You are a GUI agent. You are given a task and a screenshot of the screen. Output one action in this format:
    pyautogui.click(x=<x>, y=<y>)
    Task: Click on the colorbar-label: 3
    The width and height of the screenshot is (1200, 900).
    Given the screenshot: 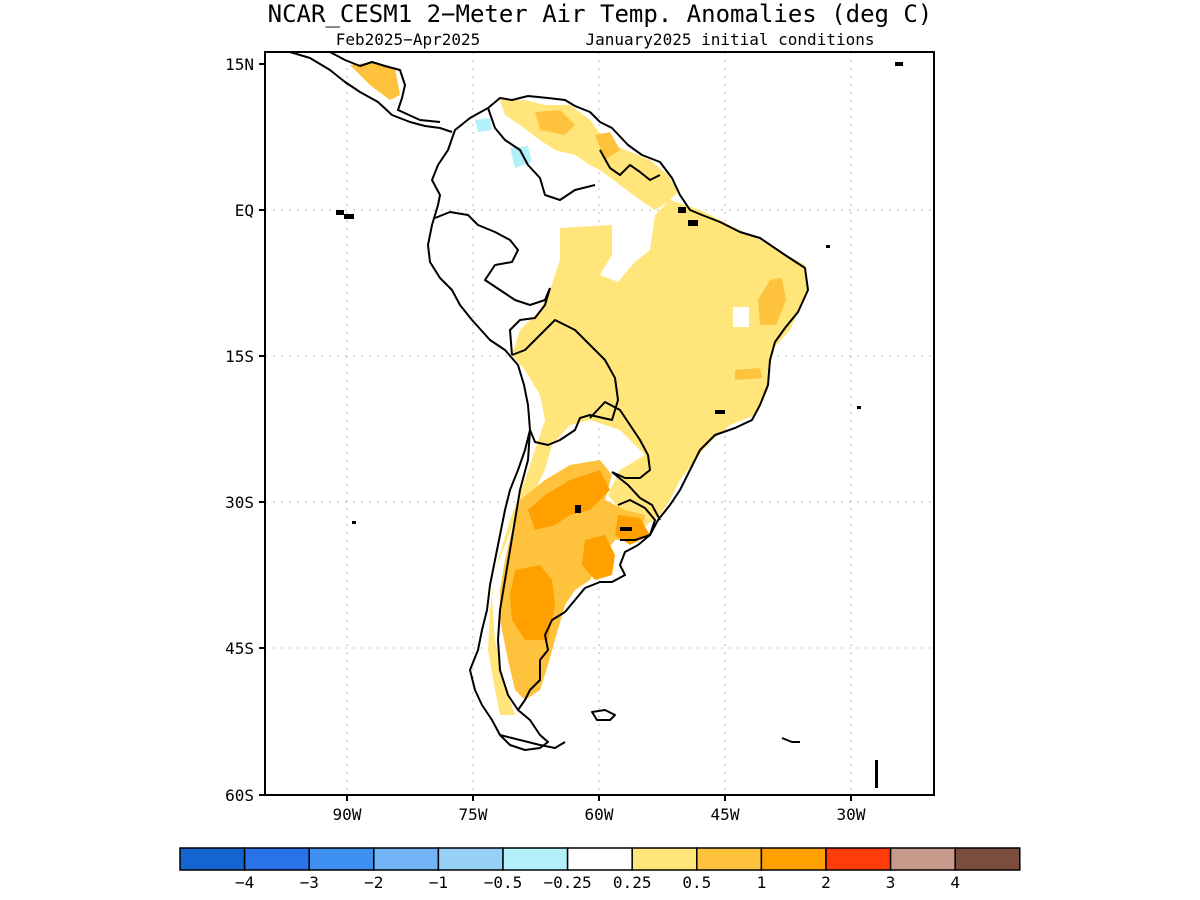 What is the action you would take?
    pyautogui.click(x=891, y=882)
    